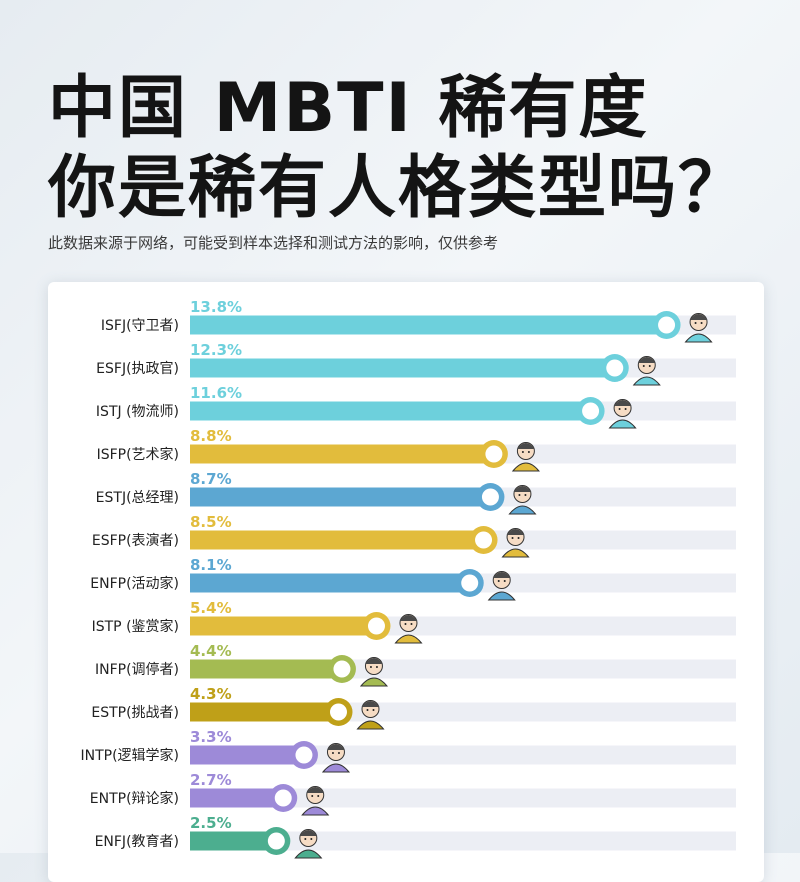 Image resolution: width=800 pixels, height=882 pixels. I want to click on category-label: INFP(调停者), so click(137, 669).